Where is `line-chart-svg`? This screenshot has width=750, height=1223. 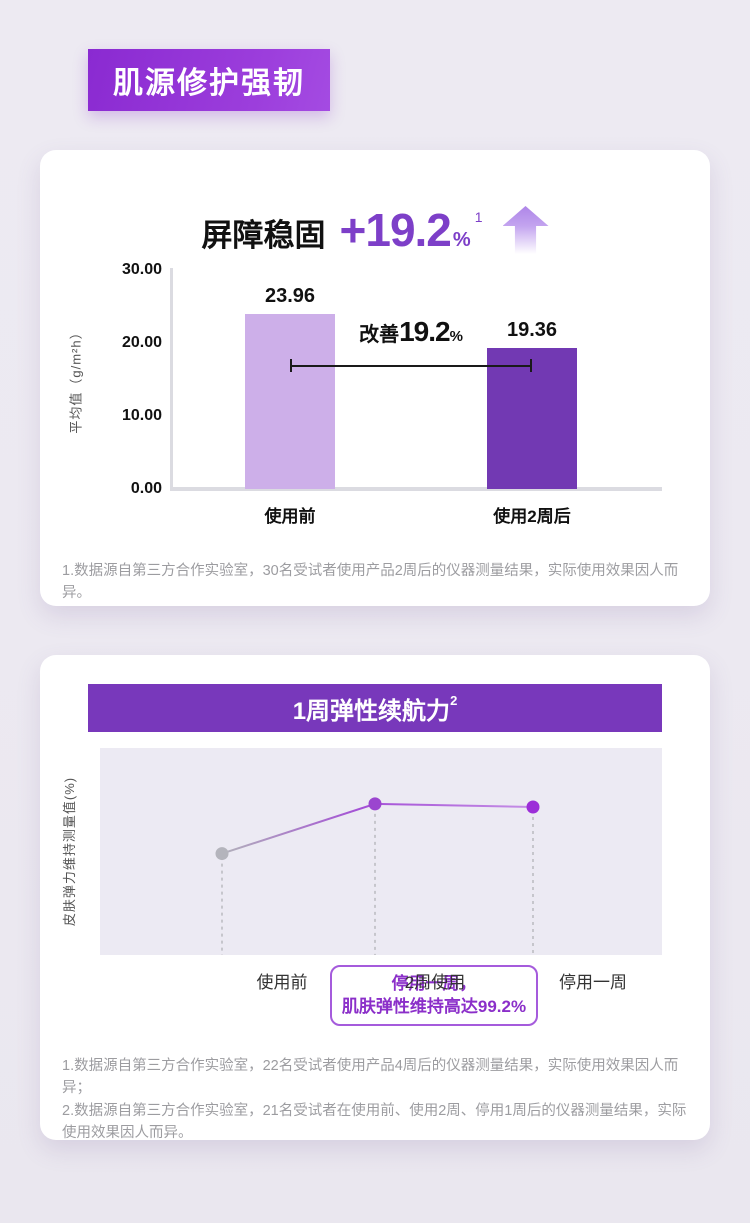 line-chart-svg is located at coordinates (377, 876).